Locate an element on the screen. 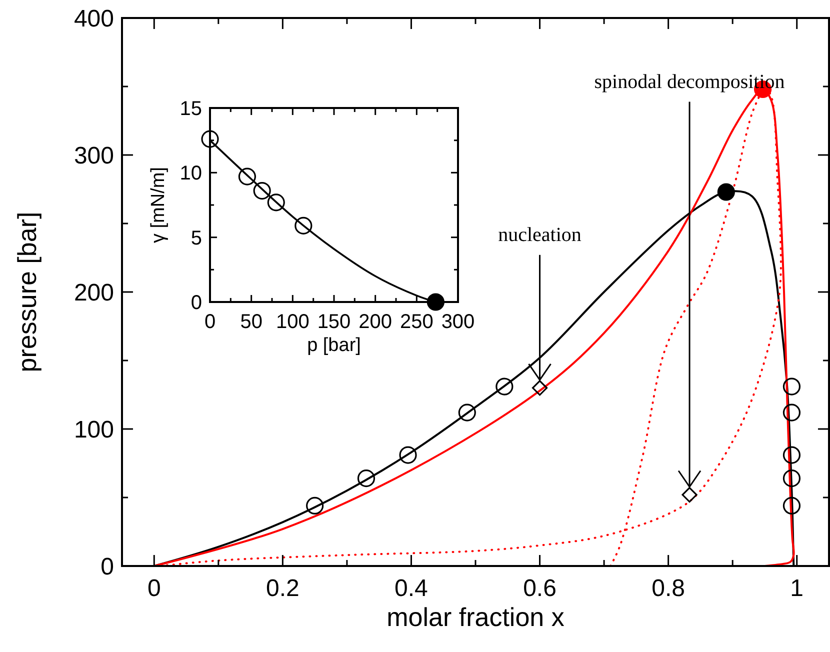 The image size is (830, 652). x-axis-title: p [bar] is located at coordinates (334, 345).